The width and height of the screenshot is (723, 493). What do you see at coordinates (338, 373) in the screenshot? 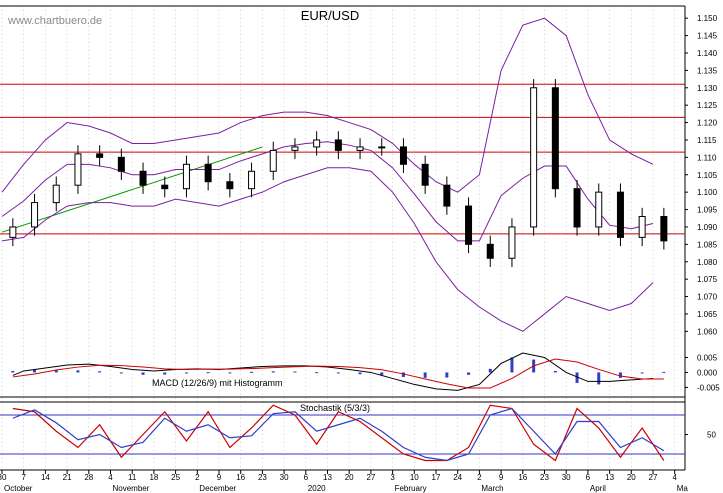
I see `macd-signal-line` at bounding box center [338, 373].